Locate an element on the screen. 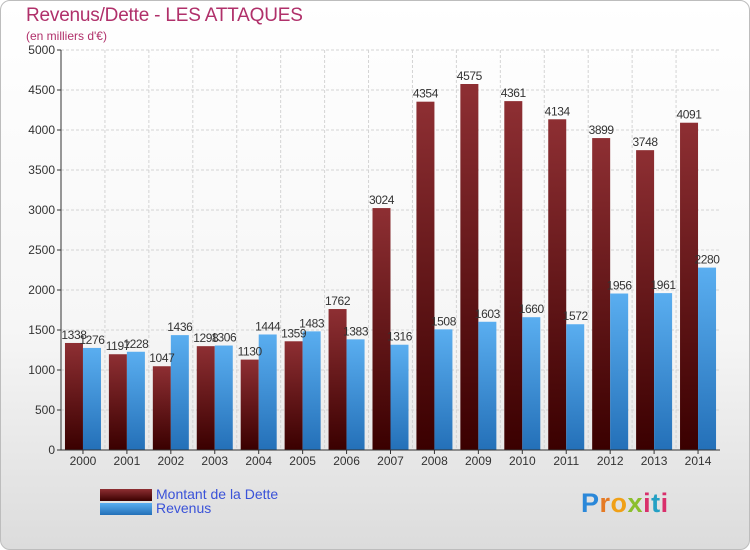 The height and width of the screenshot is (550, 750). x-tick-label: 2004 is located at coordinates (258, 461).